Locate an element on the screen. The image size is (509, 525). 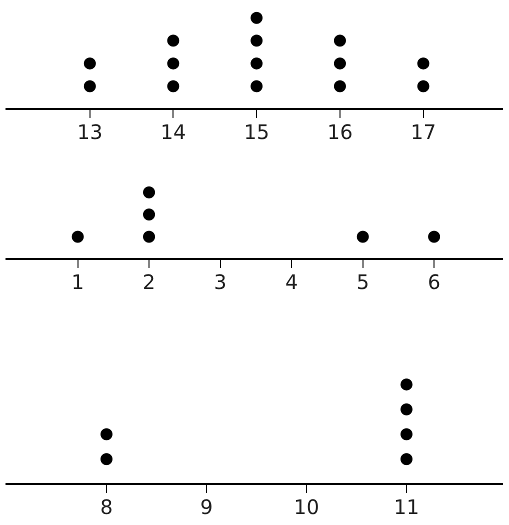
x-tick-label: 1 is located at coordinates (77, 282).